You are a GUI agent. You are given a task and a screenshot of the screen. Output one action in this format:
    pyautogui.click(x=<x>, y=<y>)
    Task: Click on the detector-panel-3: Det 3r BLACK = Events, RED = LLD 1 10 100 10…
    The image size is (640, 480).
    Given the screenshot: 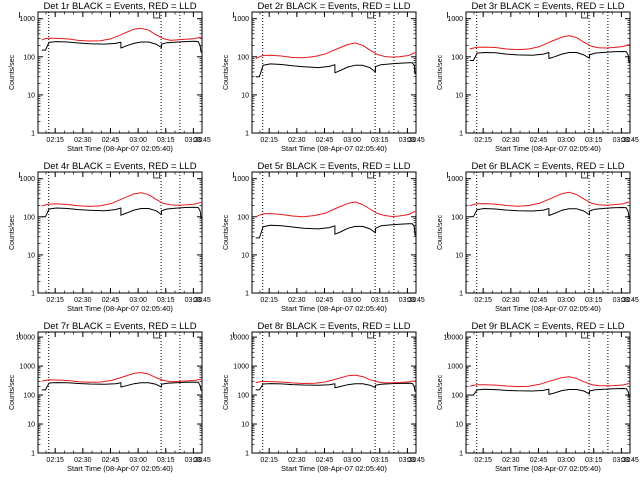 What is the action you would take?
    pyautogui.click(x=538, y=77)
    